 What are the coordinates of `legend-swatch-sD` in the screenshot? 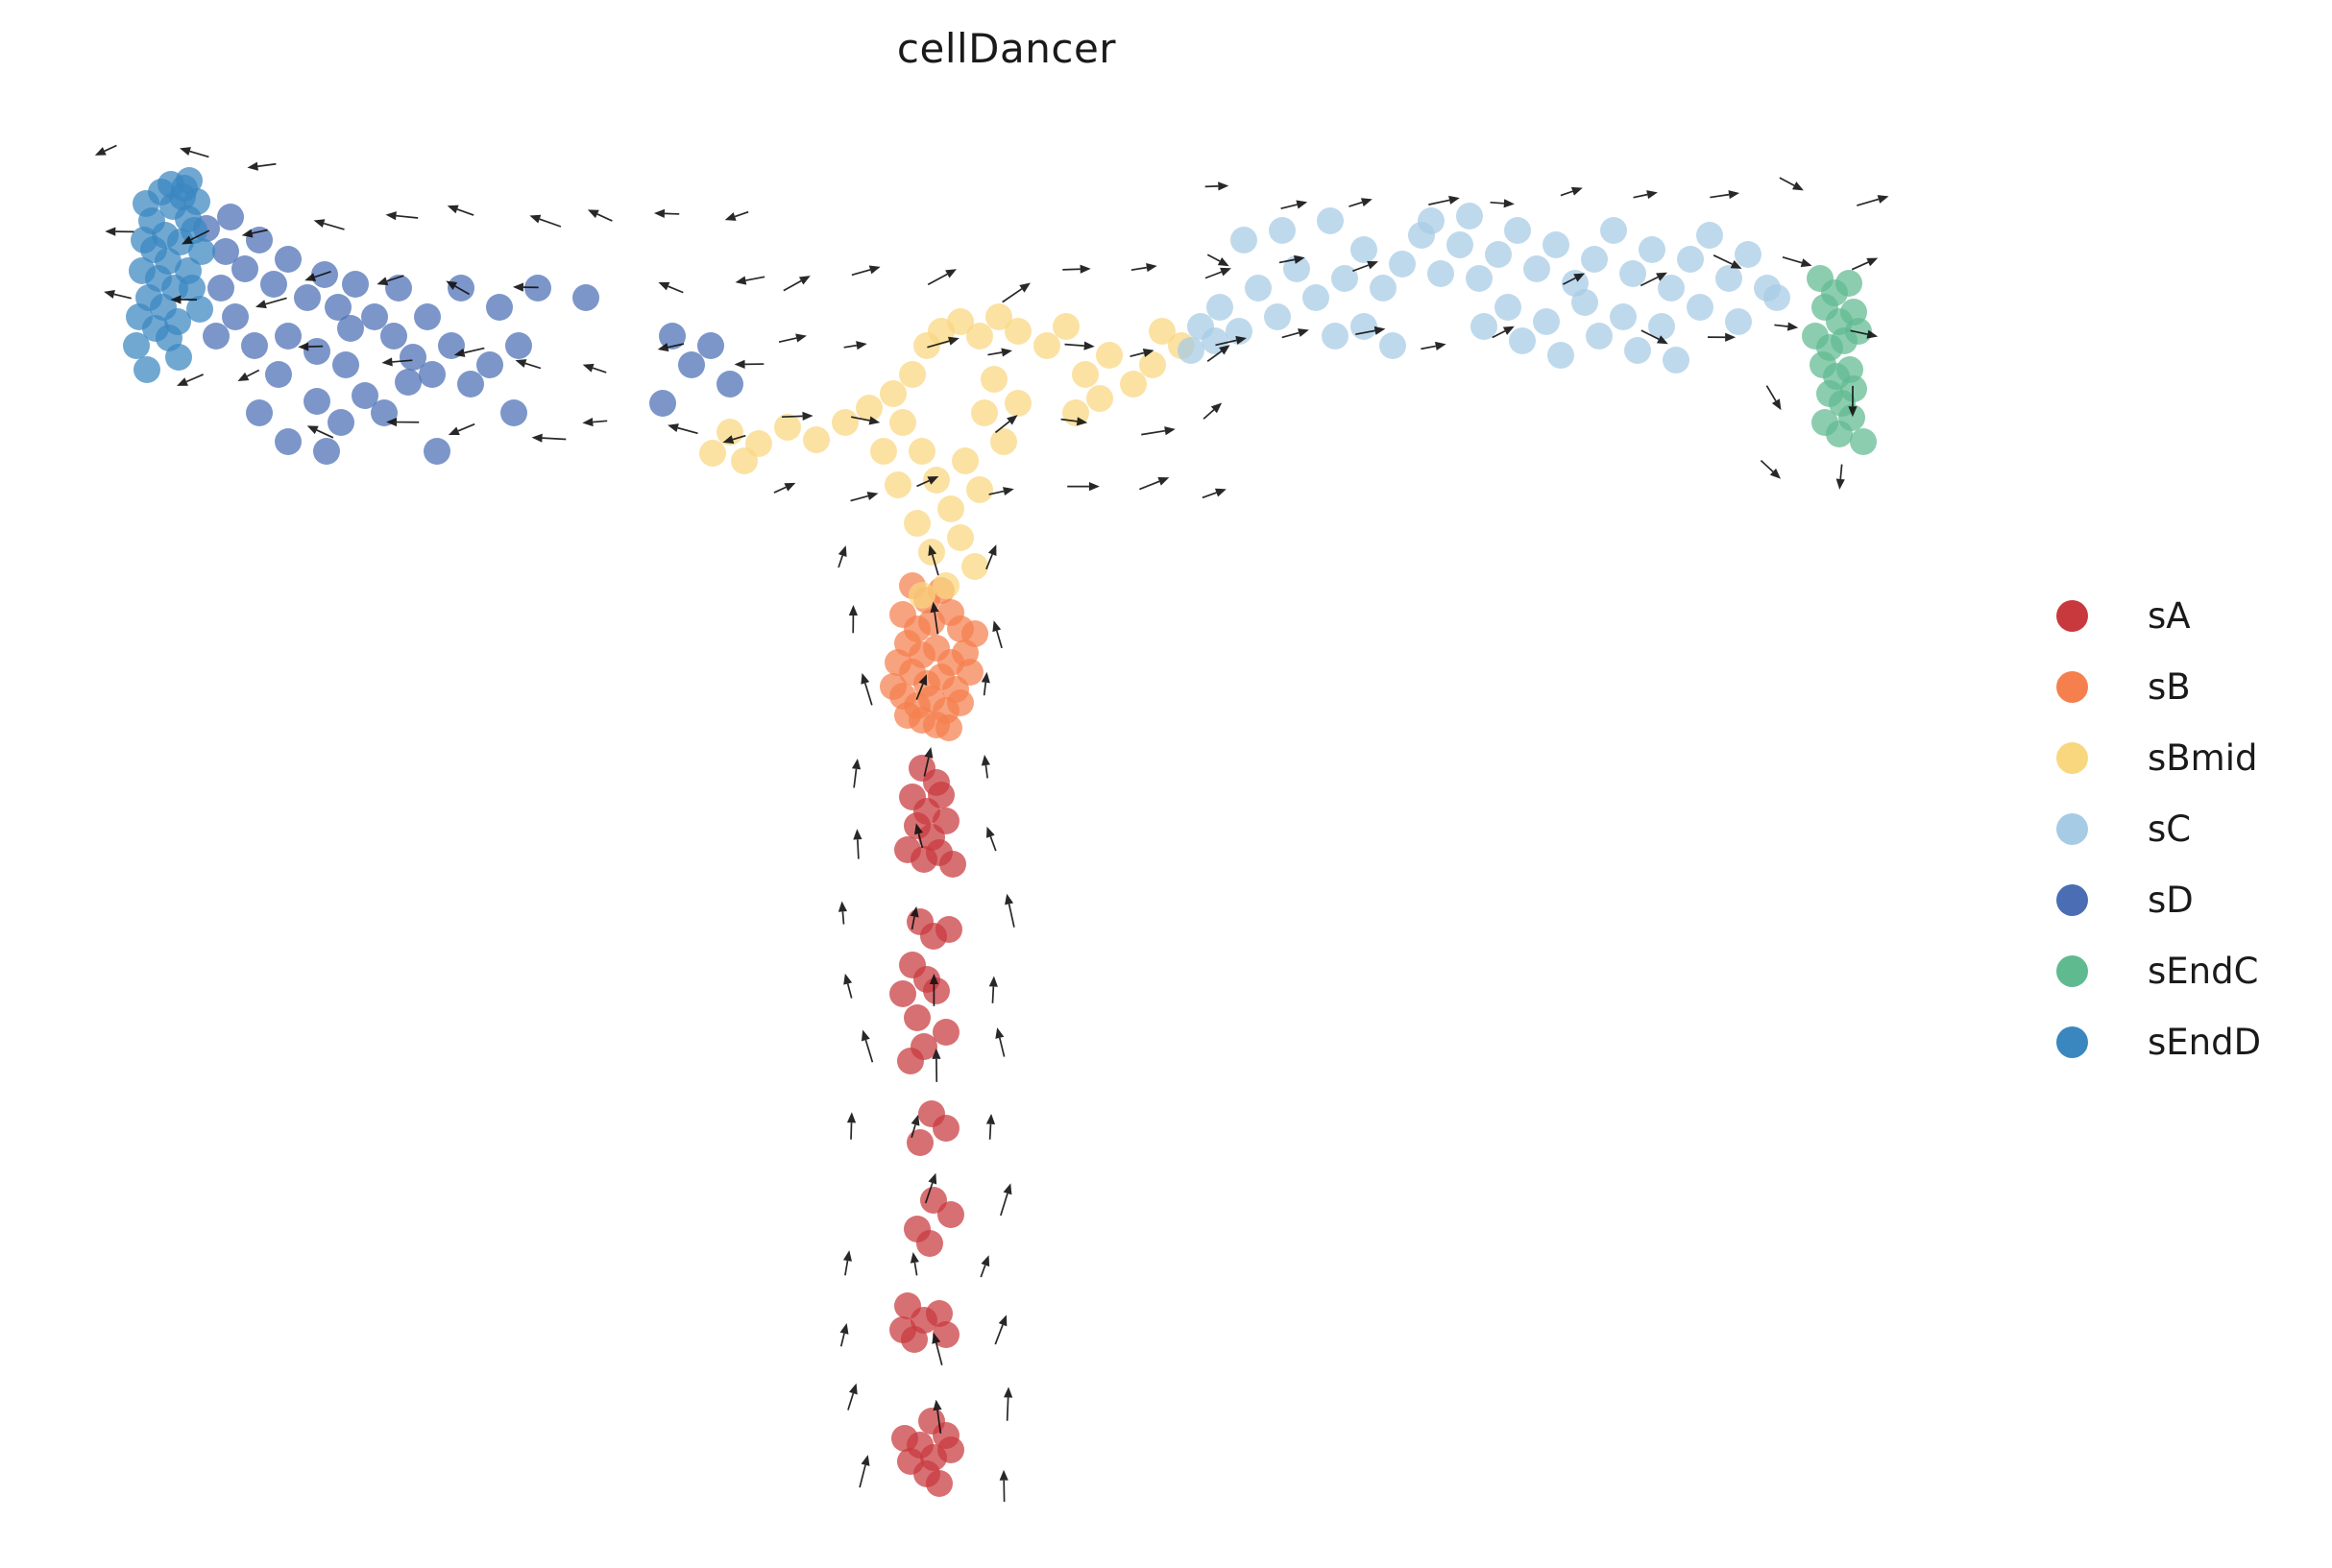 It's located at (2072, 899).